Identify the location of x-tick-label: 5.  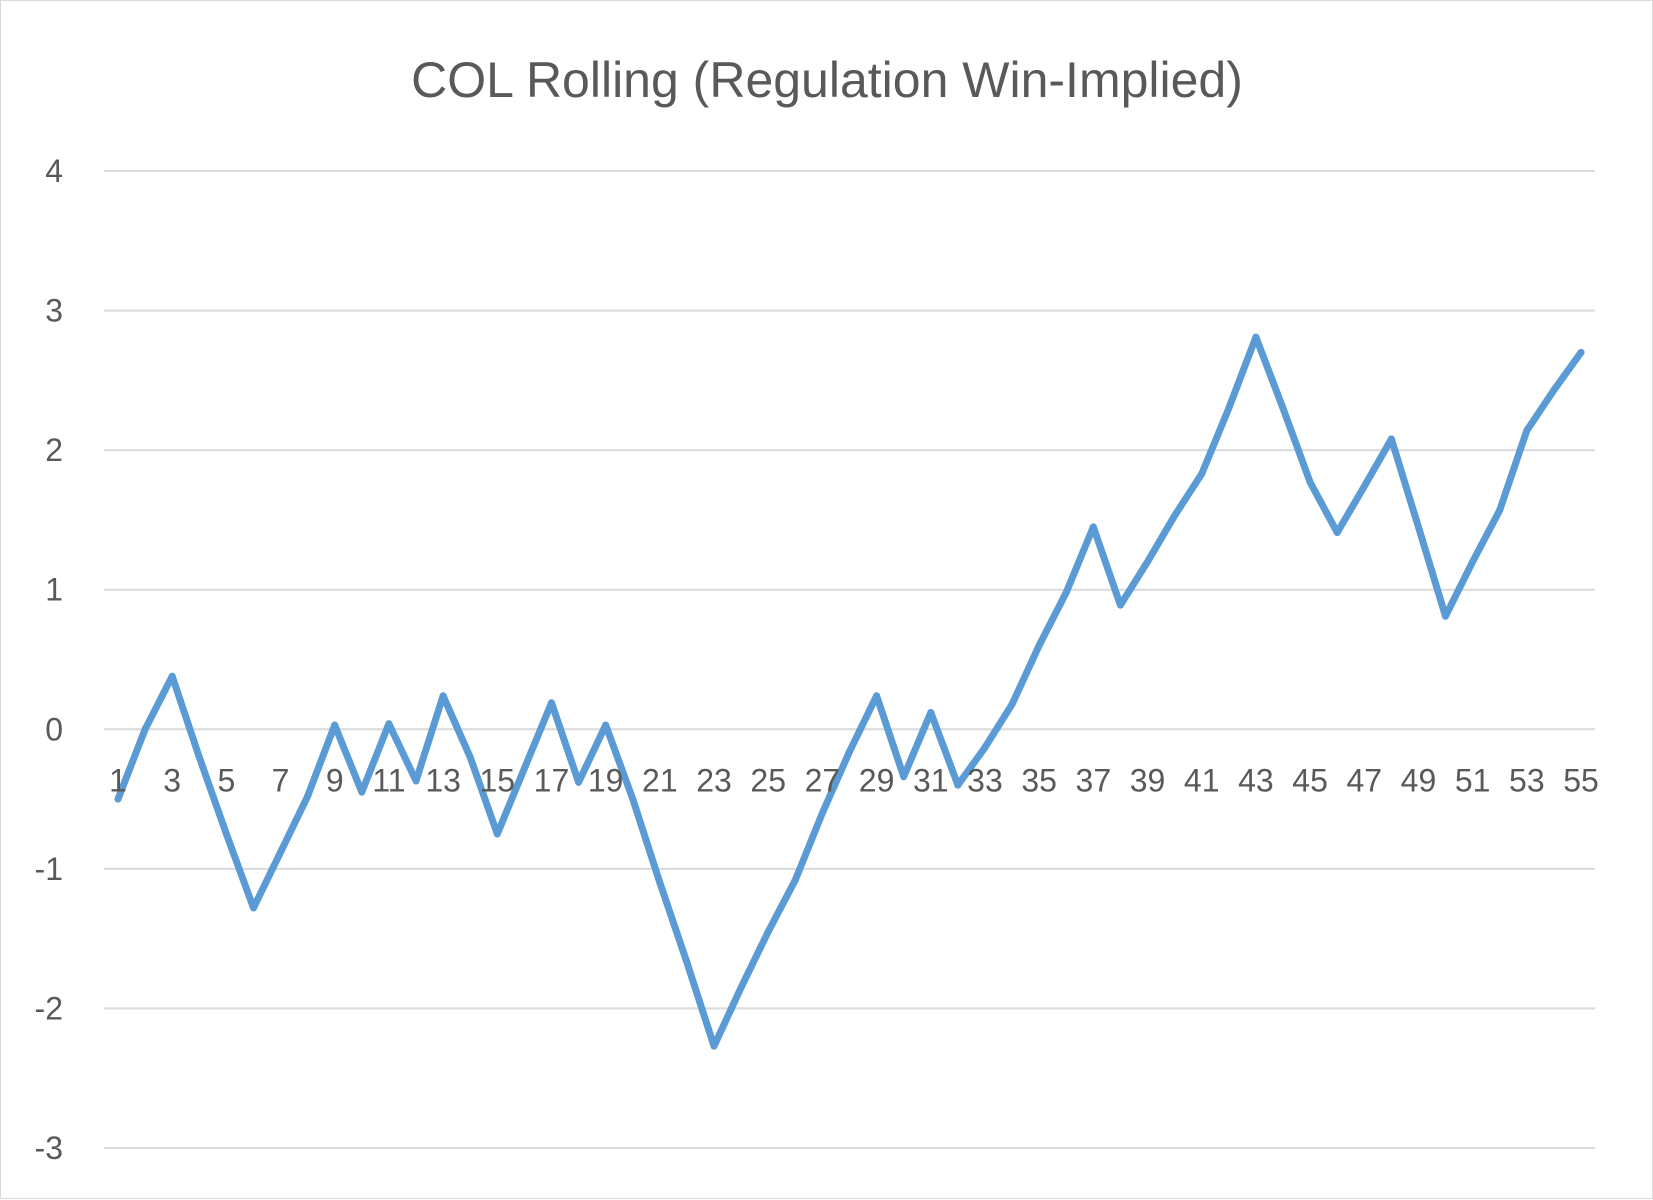
(226, 780).